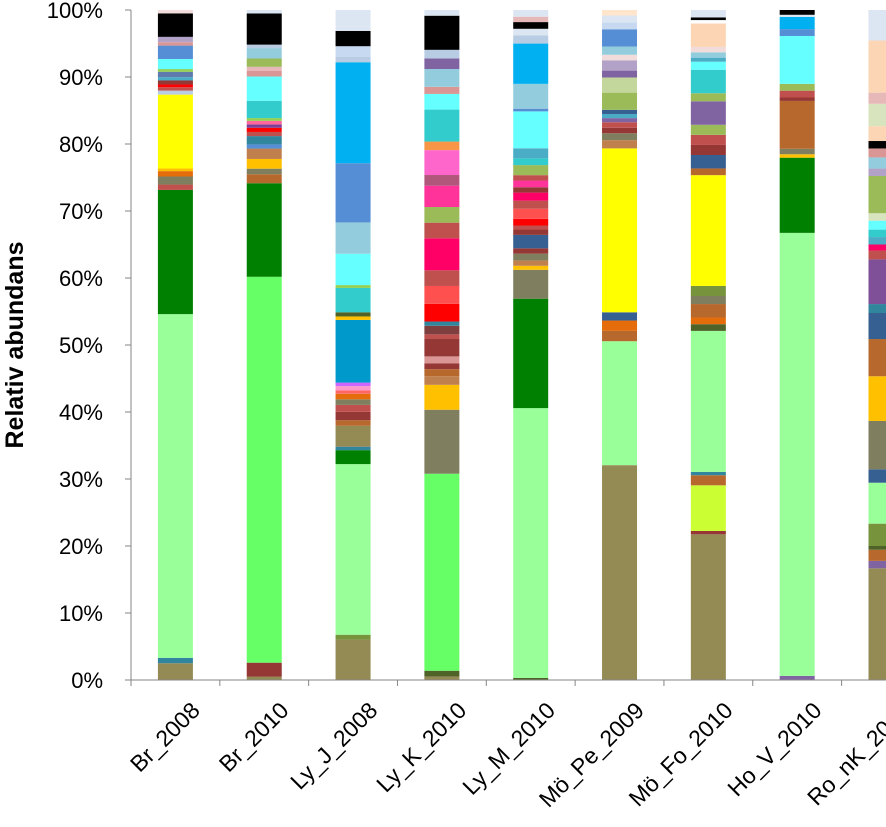 This screenshot has height=827, width=886. I want to click on y-tick-label: 80%, so click(81, 144).